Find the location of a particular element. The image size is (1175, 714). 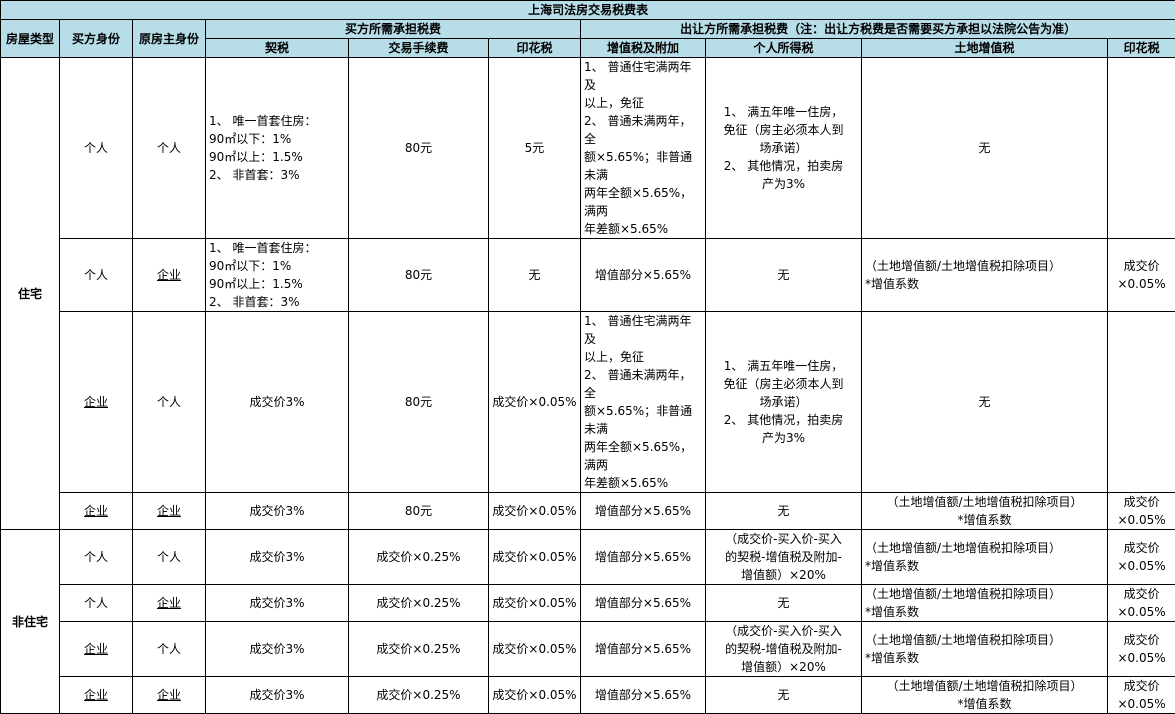

seller-stamp-cell is located at coordinates (1141, 402).